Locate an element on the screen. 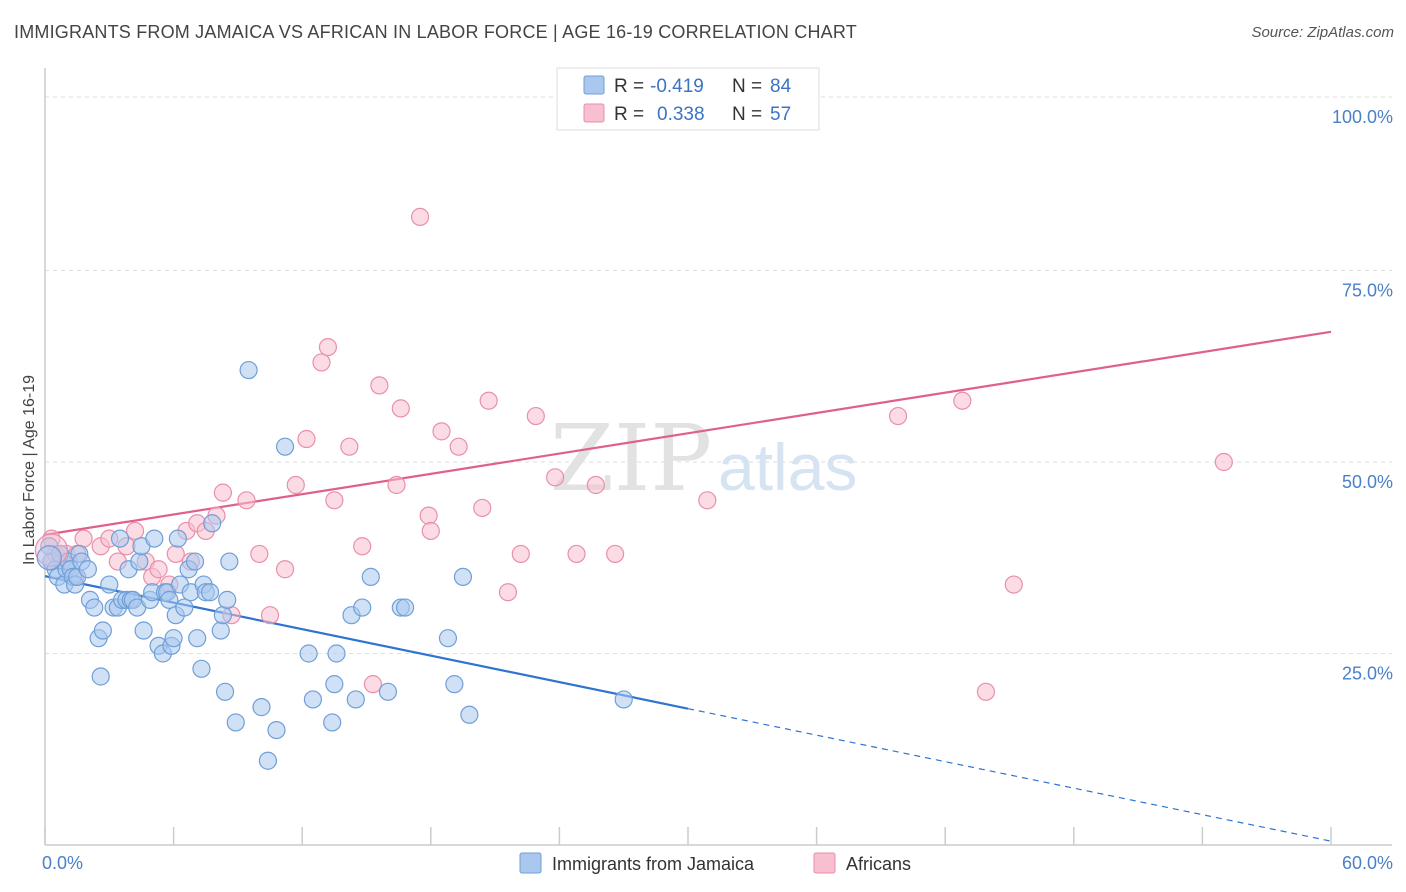 The image size is (1406, 892). y-axis-label: In Labor Force | Age 16-19 is located at coordinates (29, 470).